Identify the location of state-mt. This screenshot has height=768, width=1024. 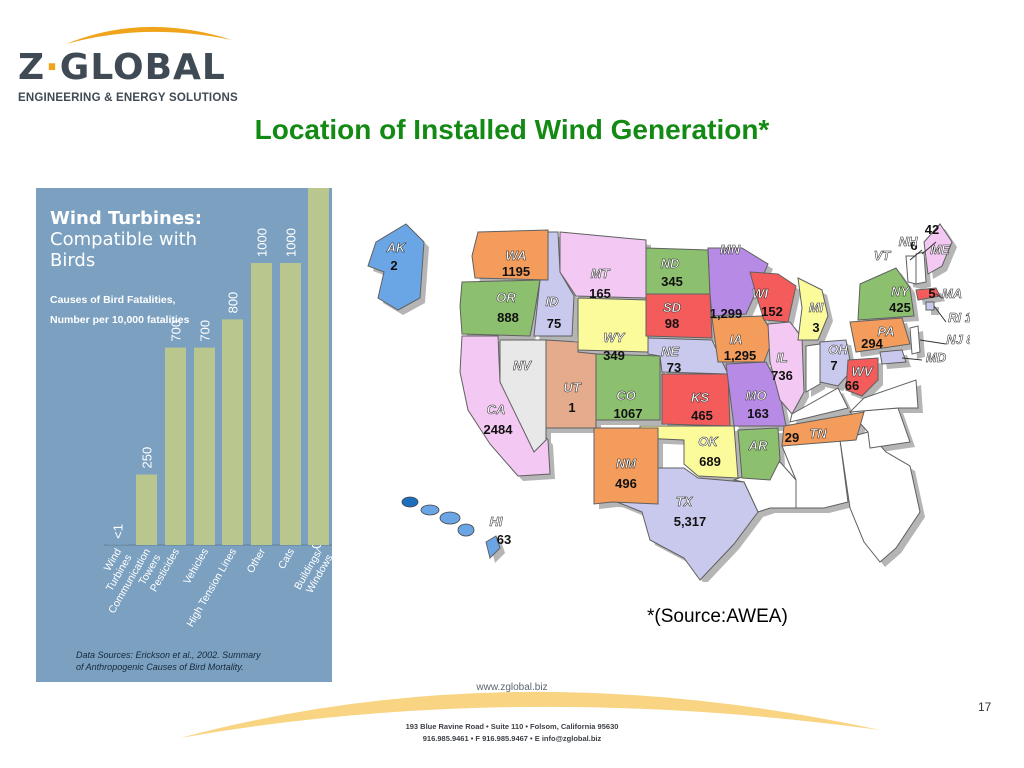
(603, 265).